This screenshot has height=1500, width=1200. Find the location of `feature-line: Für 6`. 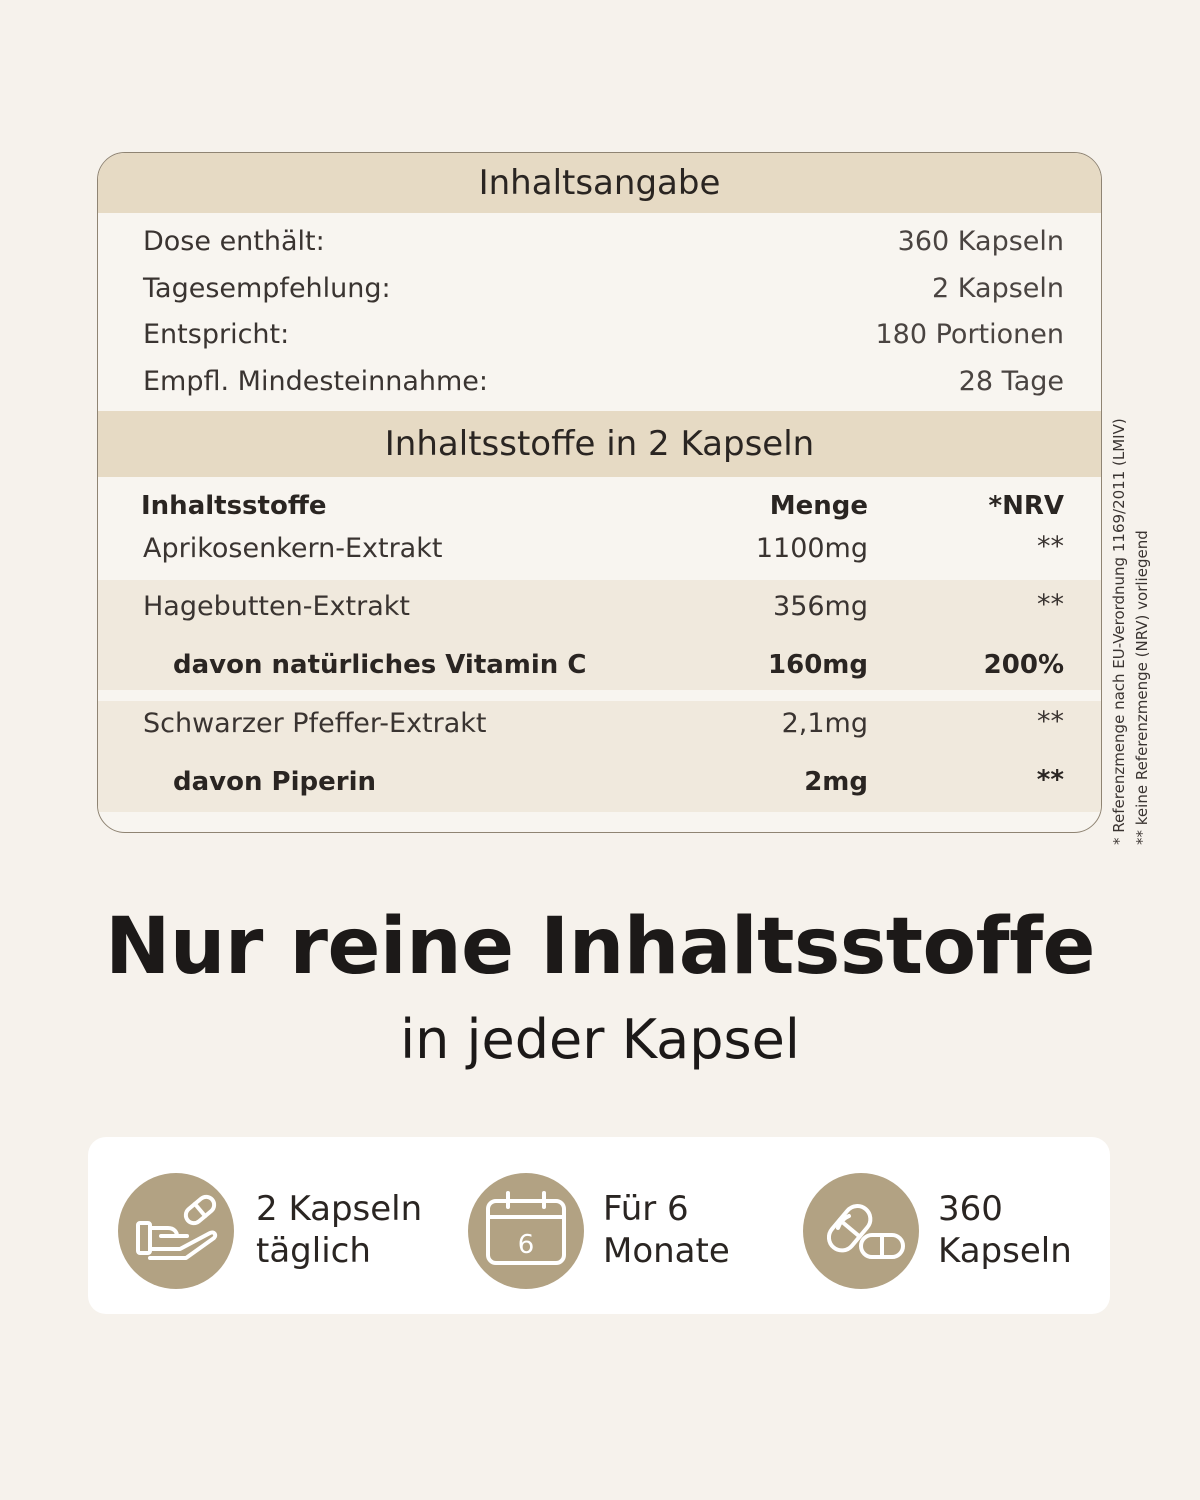

feature-line: Für 6 is located at coordinates (646, 1209).